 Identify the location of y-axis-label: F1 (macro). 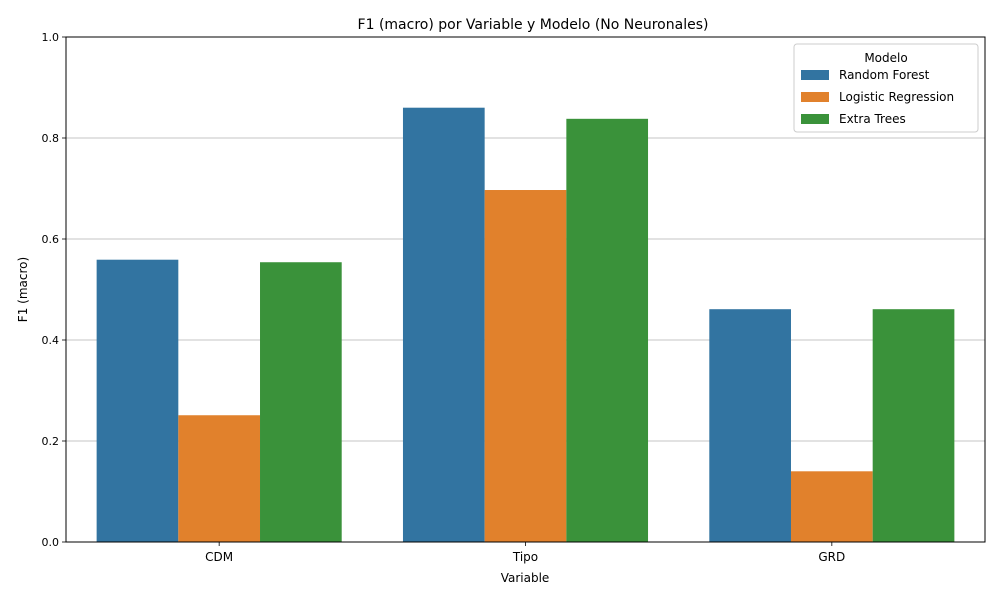
(23, 289).